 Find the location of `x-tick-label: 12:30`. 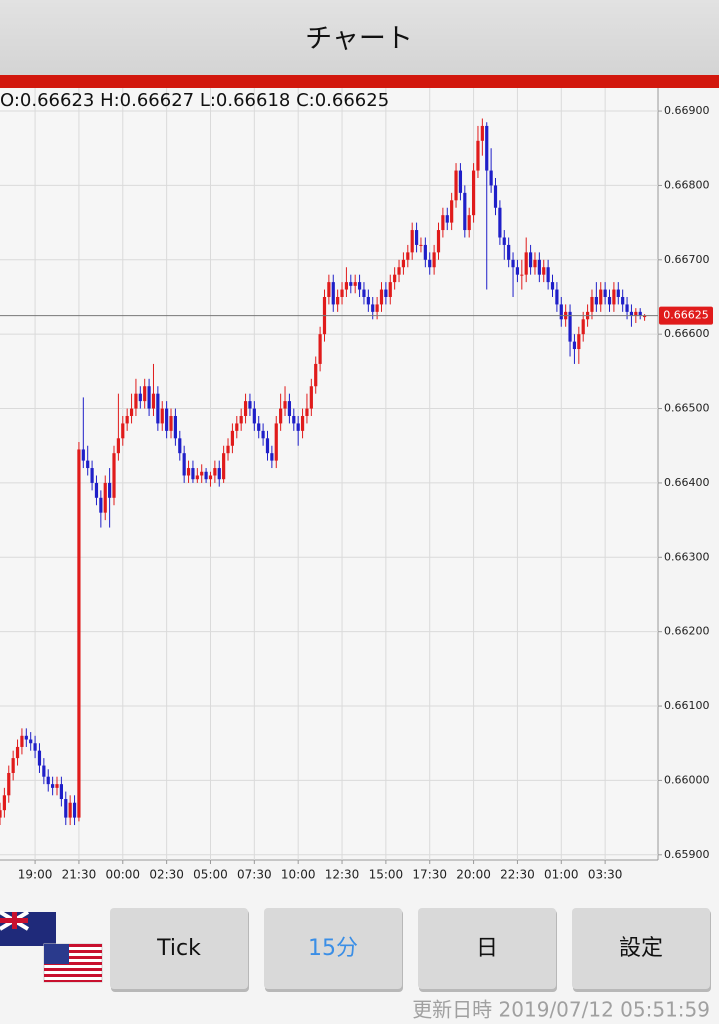

x-tick-label: 12:30 is located at coordinates (342, 875).